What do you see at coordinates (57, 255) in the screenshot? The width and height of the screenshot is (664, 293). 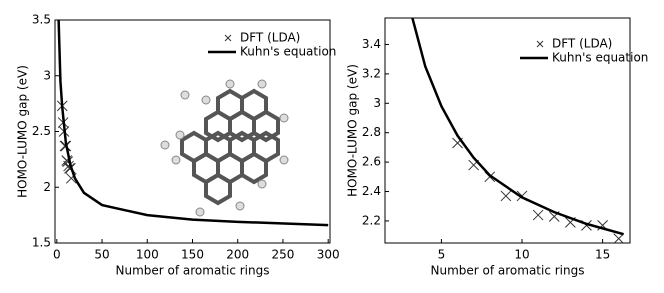 I see `x-tick-label: 0` at bounding box center [57, 255].